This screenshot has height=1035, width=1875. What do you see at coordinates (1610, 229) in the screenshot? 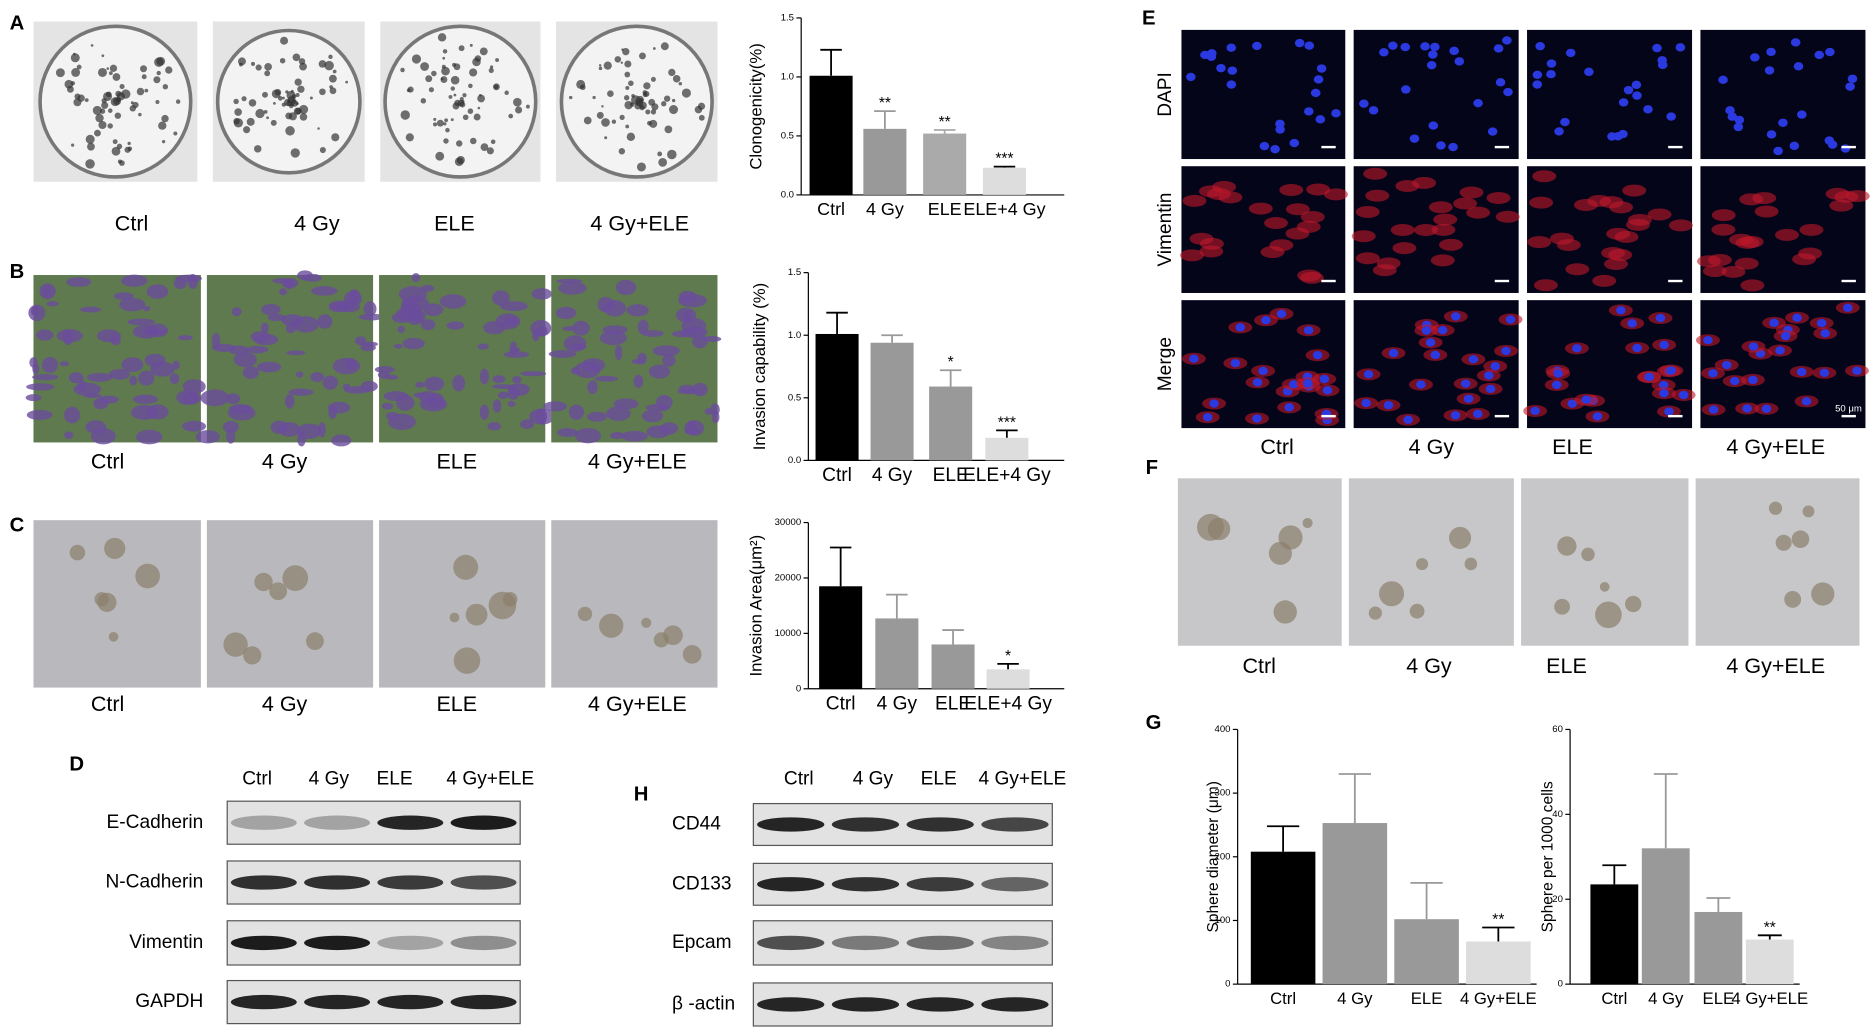
I see `image-bg` at bounding box center [1610, 229].